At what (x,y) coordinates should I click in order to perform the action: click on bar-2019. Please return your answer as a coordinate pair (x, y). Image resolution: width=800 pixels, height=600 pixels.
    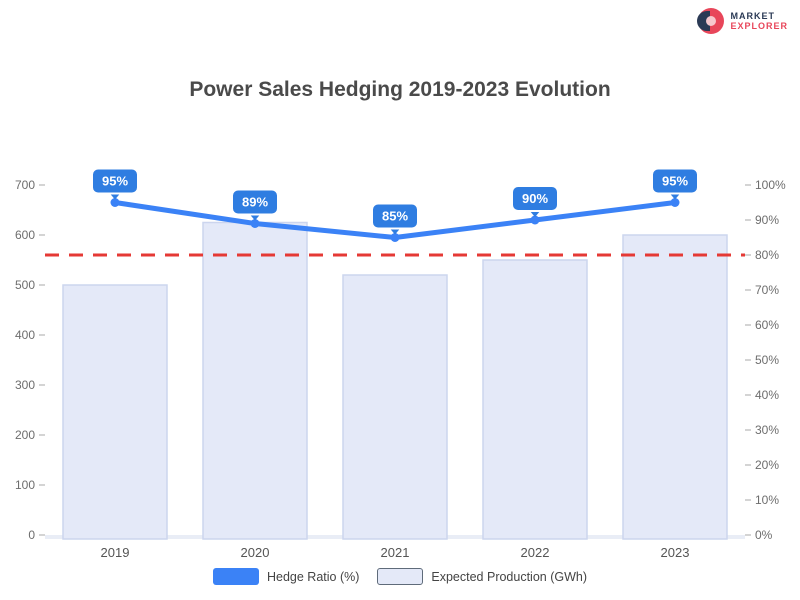
    Looking at the image, I should click on (115, 412).